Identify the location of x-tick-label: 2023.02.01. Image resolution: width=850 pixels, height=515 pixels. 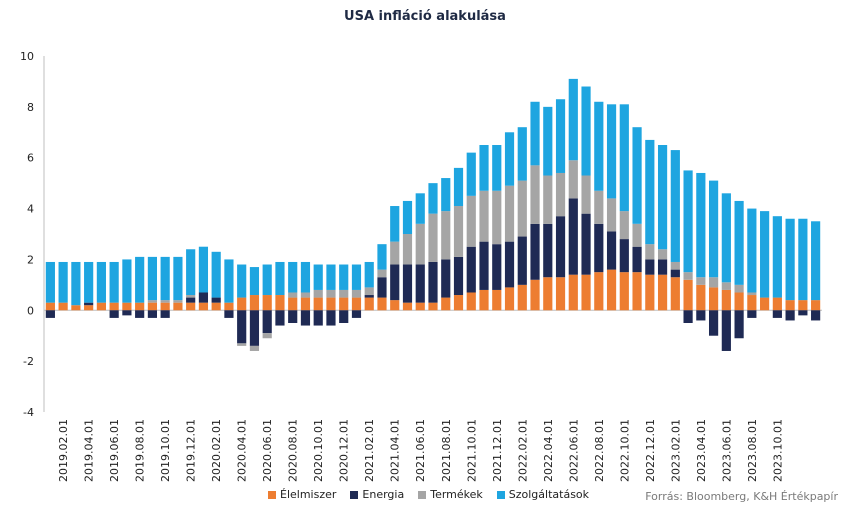
(675, 450).